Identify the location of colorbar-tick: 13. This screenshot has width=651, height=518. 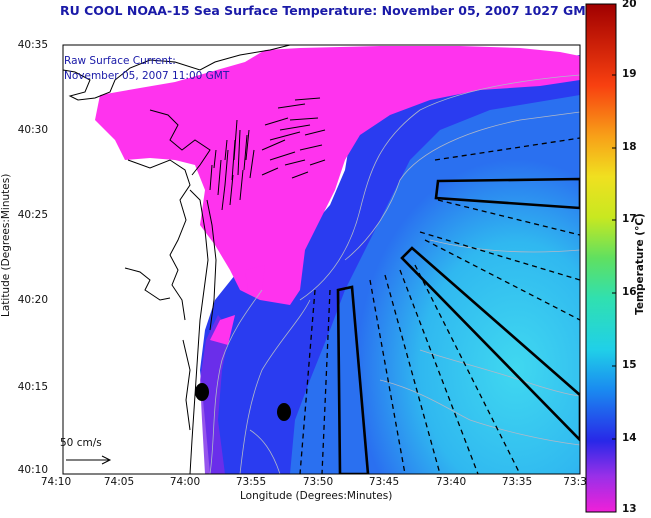
(629, 509).